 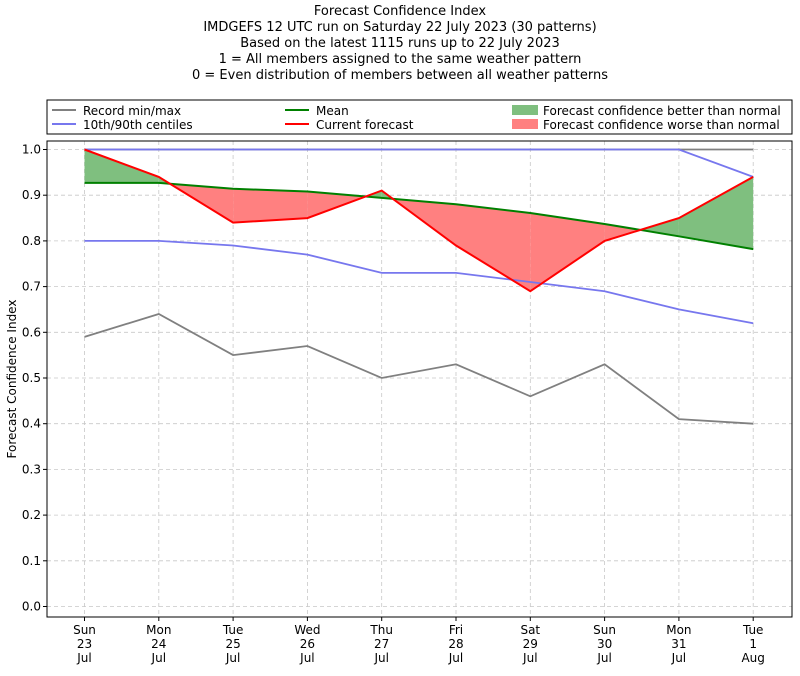 What do you see at coordinates (456, 630) in the screenshot?
I see `x-tick-label: Fri` at bounding box center [456, 630].